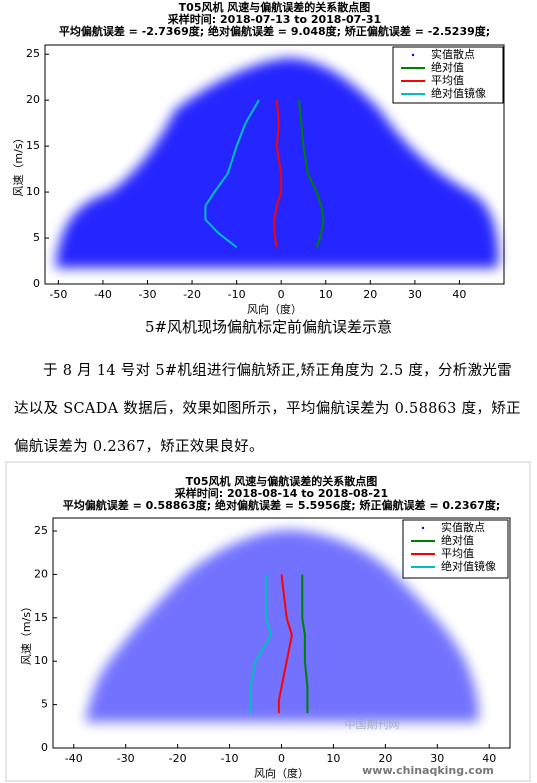 The image size is (537, 783). What do you see at coordinates (274, 19) in the screenshot?
I see `chart-subtitle: 采样时间: 2018-07-13 to 2018-07-31` at bounding box center [274, 19].